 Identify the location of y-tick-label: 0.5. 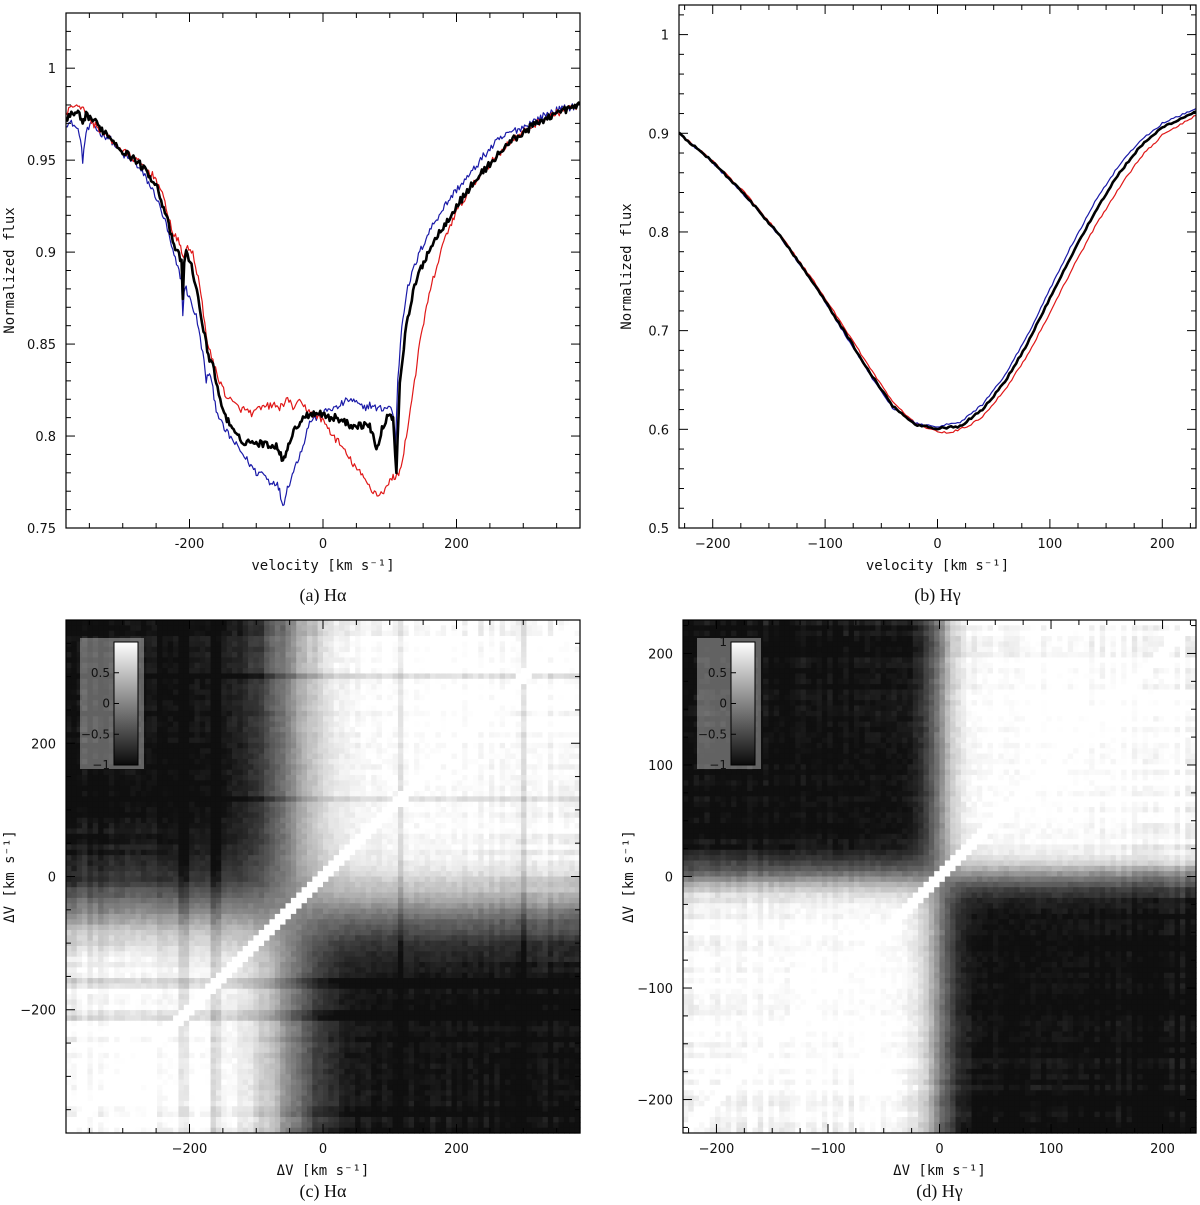
(658, 529).